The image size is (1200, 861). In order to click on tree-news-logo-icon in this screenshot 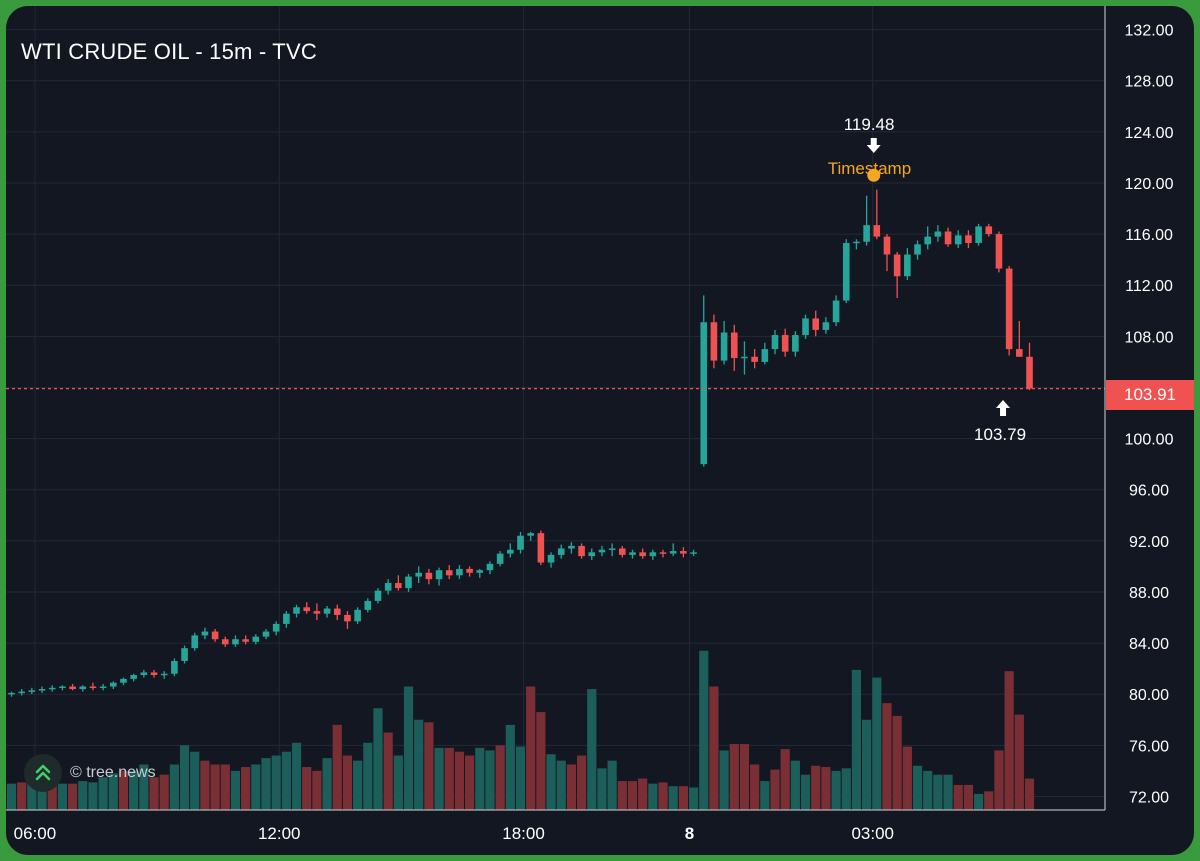, I will do `click(43, 773)`.